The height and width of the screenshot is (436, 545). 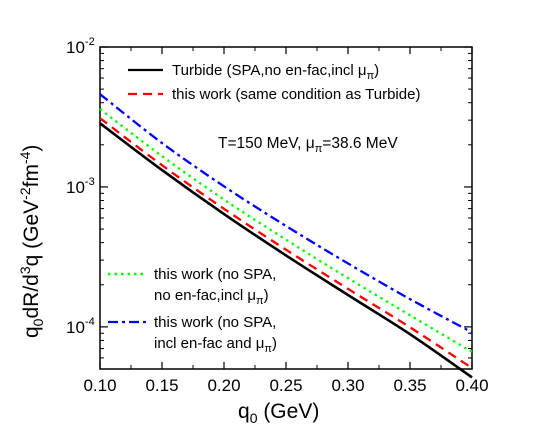 I want to click on y-tick-label: 10⁻⁴, so click(x=80, y=326).